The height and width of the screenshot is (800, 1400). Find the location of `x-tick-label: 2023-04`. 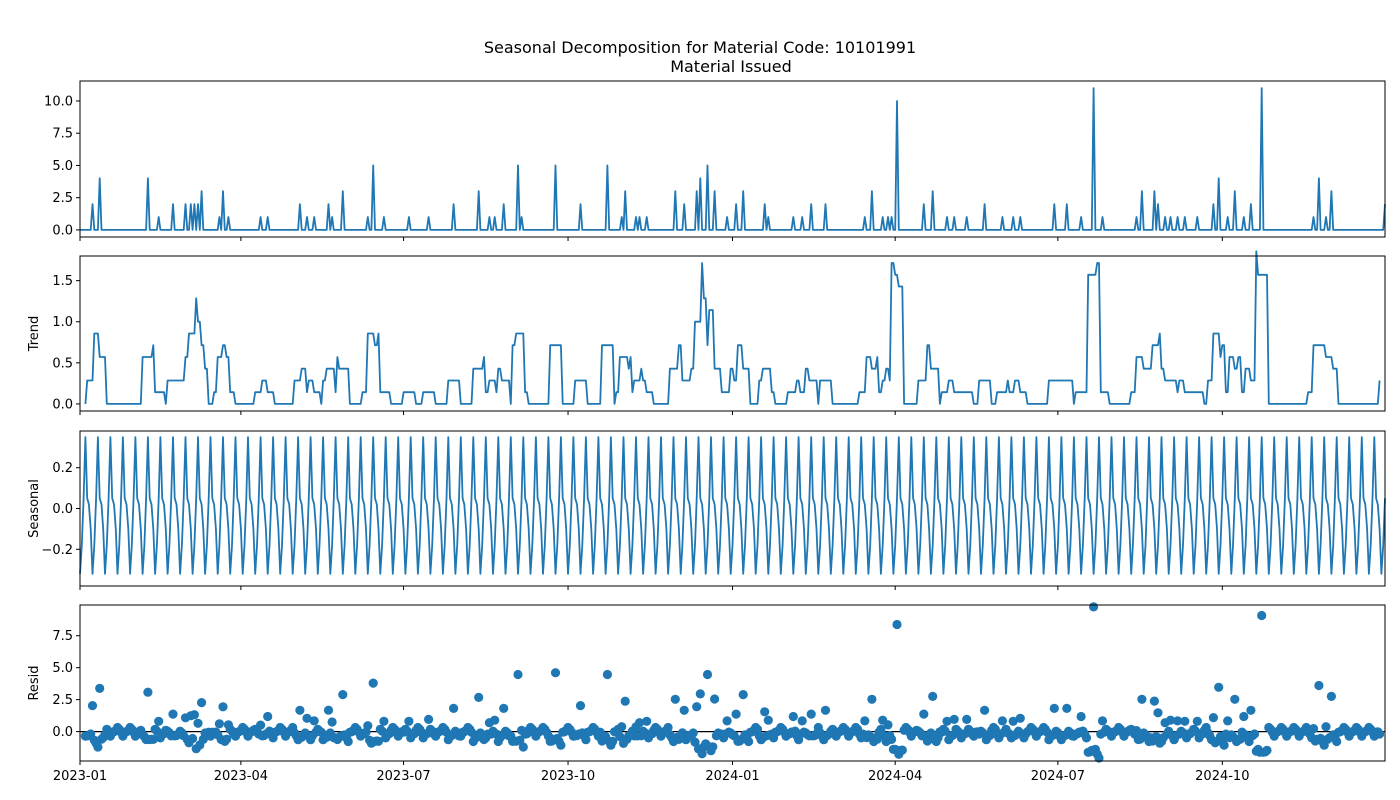

x-tick-label: 2023-04 is located at coordinates (241, 776).